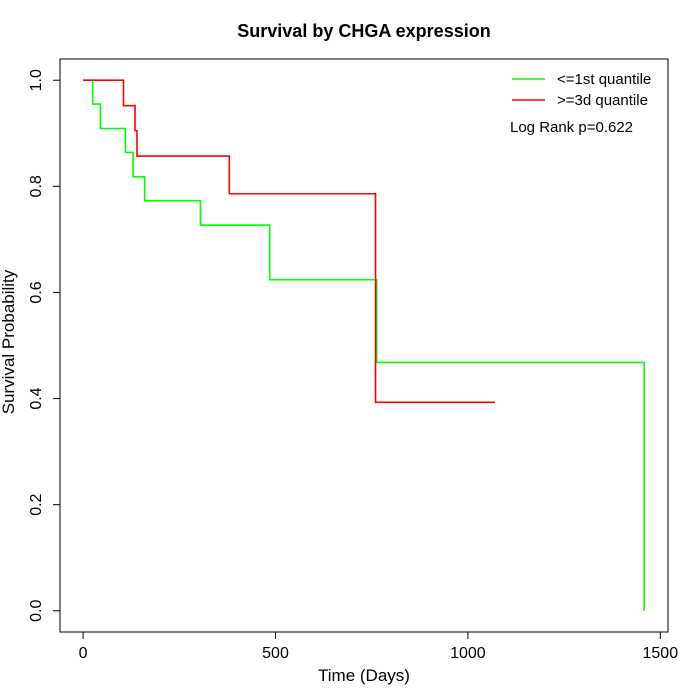 This screenshot has height=700, width=700. I want to click on legend-label: <=1st quantile, so click(604, 79).